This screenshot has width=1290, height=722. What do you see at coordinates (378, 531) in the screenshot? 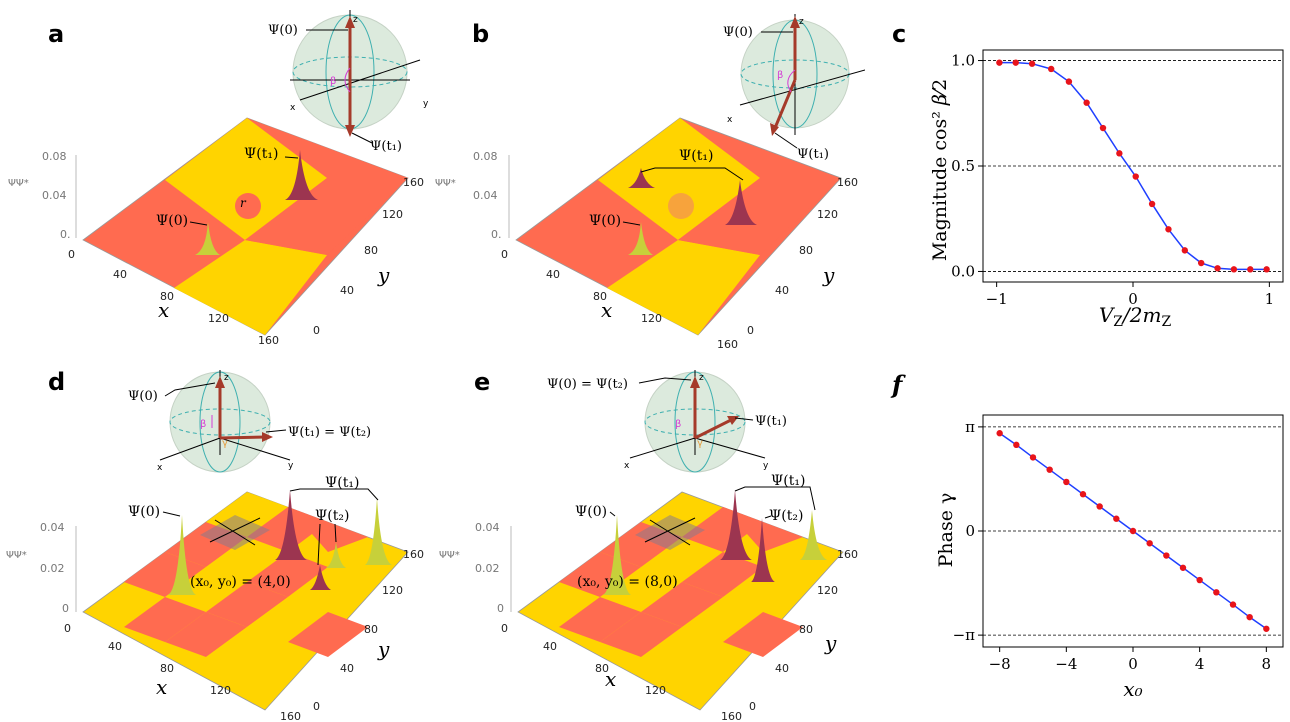
I see `peak-psit1-b` at bounding box center [378, 531].